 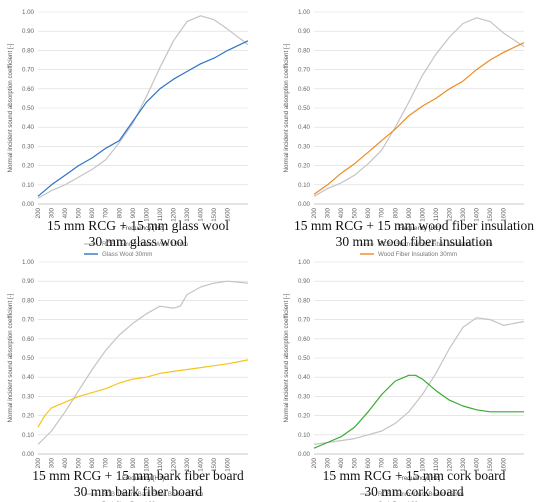 What do you see at coordinates (409, 212) in the screenshot?
I see `x-tick-label: 900` at bounding box center [409, 212].